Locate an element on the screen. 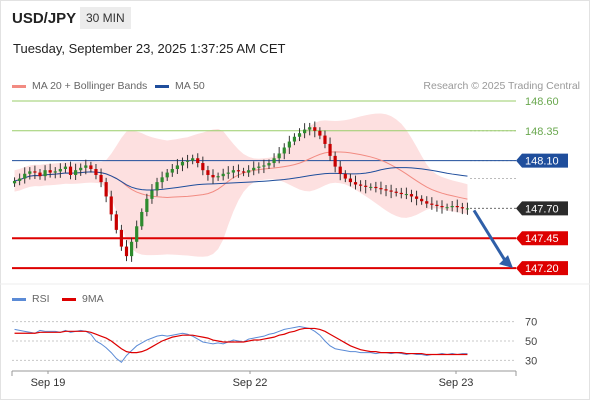  level-tag-148.10 is located at coordinates (542, 160).